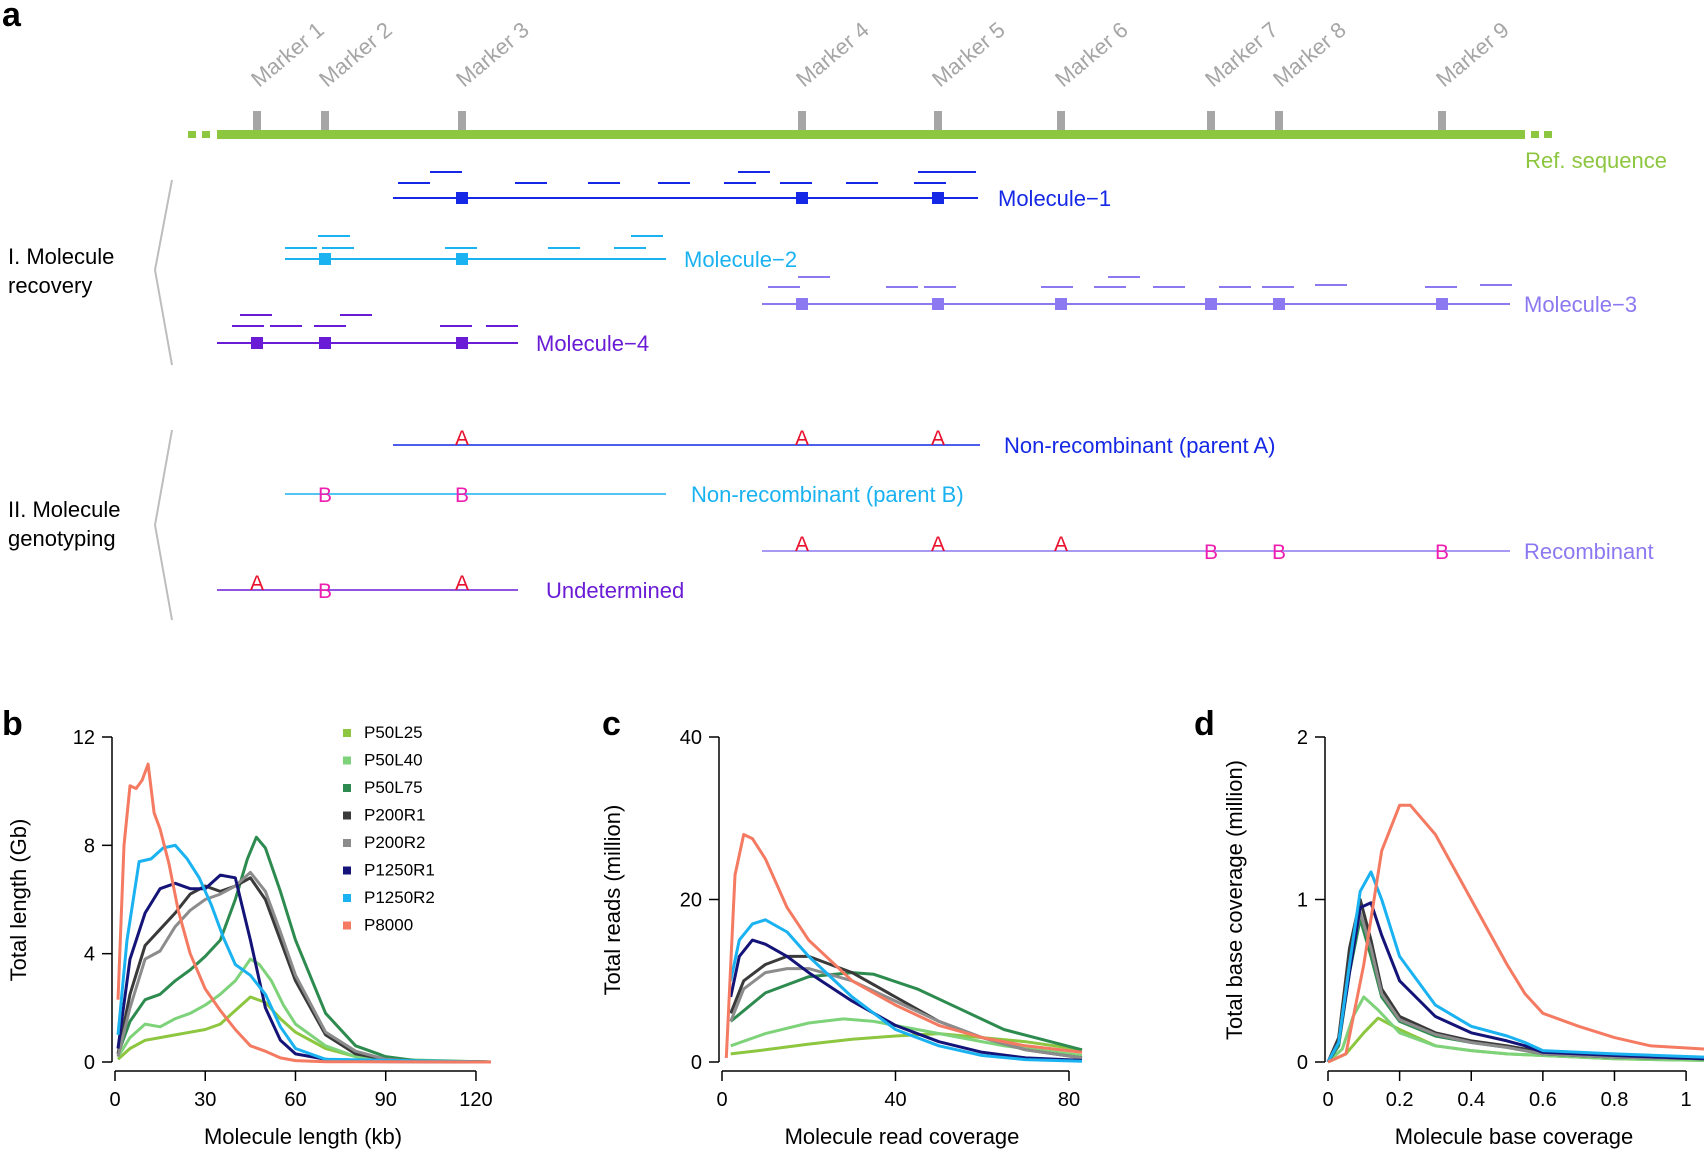  What do you see at coordinates (1309, 54) in the screenshot?
I see `marker-label: Marker 8` at bounding box center [1309, 54].